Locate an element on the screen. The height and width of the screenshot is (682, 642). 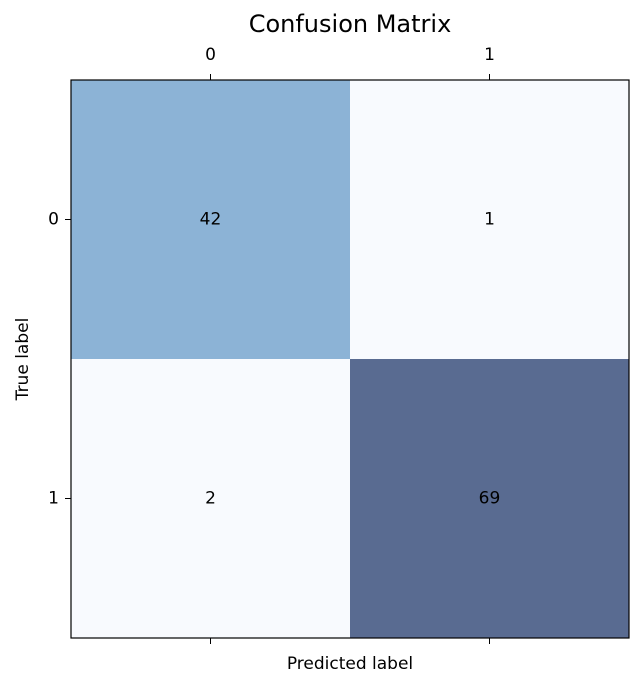
y-tick-label-0: 0 is located at coordinates (53, 220).